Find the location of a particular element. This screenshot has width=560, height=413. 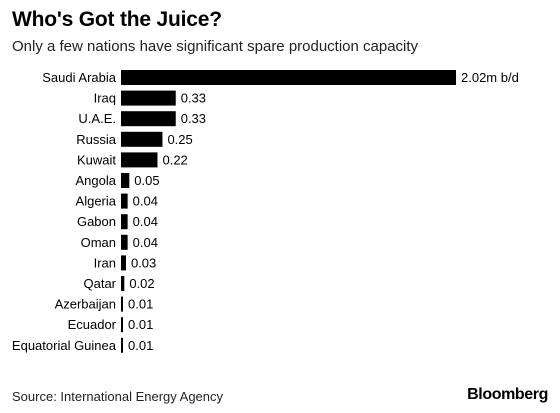

category-label: Iran is located at coordinates (105, 262).